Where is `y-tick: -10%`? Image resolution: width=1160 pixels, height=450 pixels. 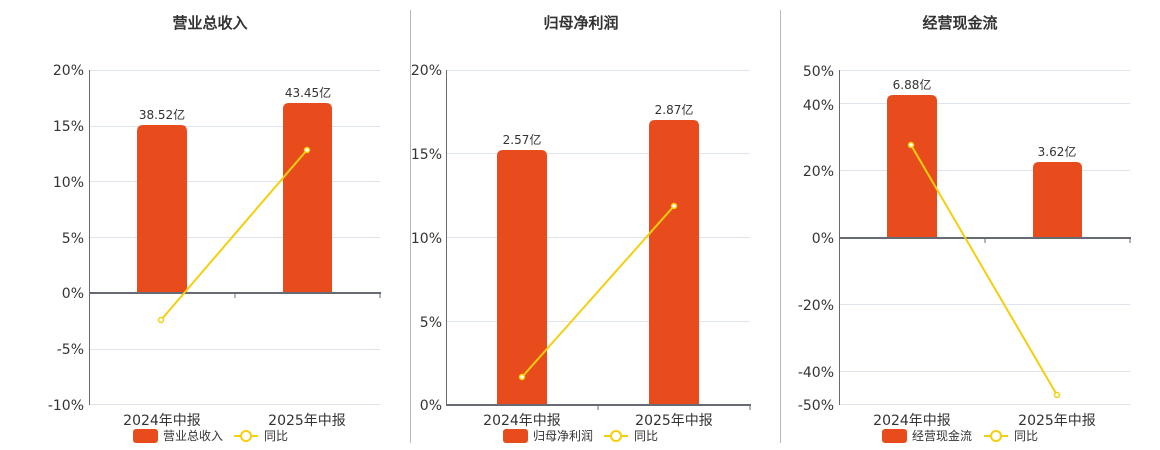
y-tick: -10% is located at coordinates (66, 406).